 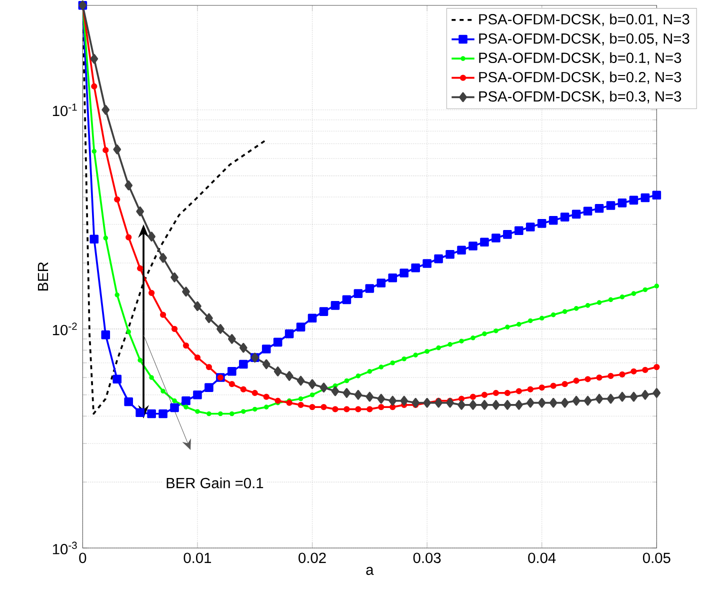 What do you see at coordinates (64, 110) in the screenshot?
I see `y-tick-label: 10$^{-1}$` at bounding box center [64, 110].